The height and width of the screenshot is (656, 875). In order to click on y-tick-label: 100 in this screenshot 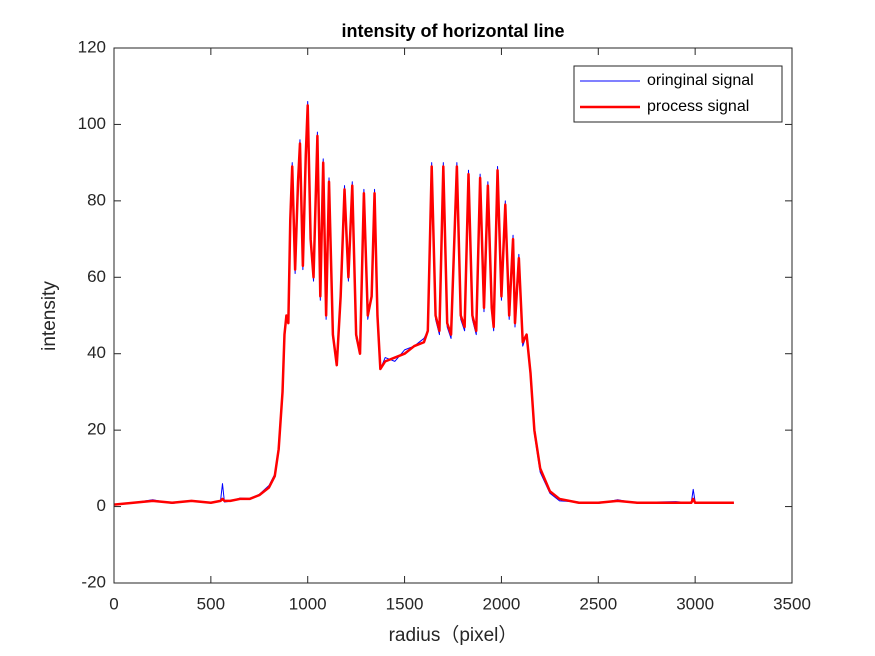, I will do `click(92, 123)`.